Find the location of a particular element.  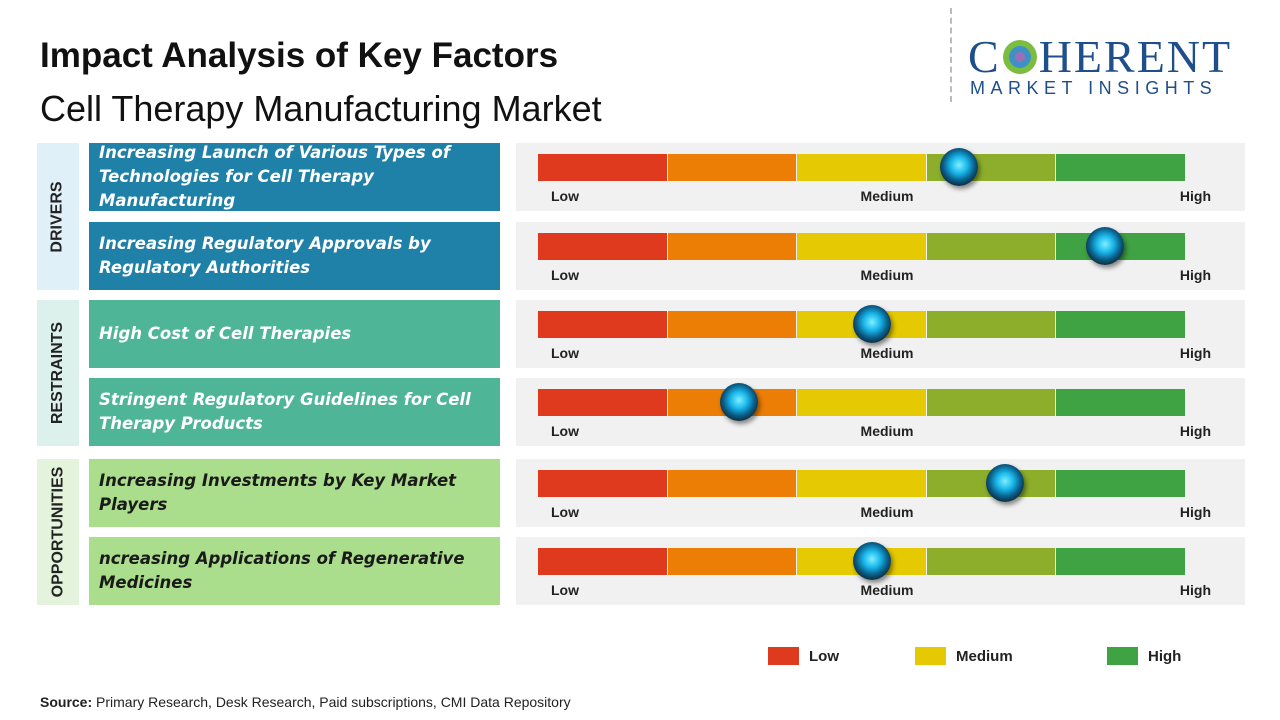

logo-tagline: MARKET INSIGHTS is located at coordinates (1094, 88).